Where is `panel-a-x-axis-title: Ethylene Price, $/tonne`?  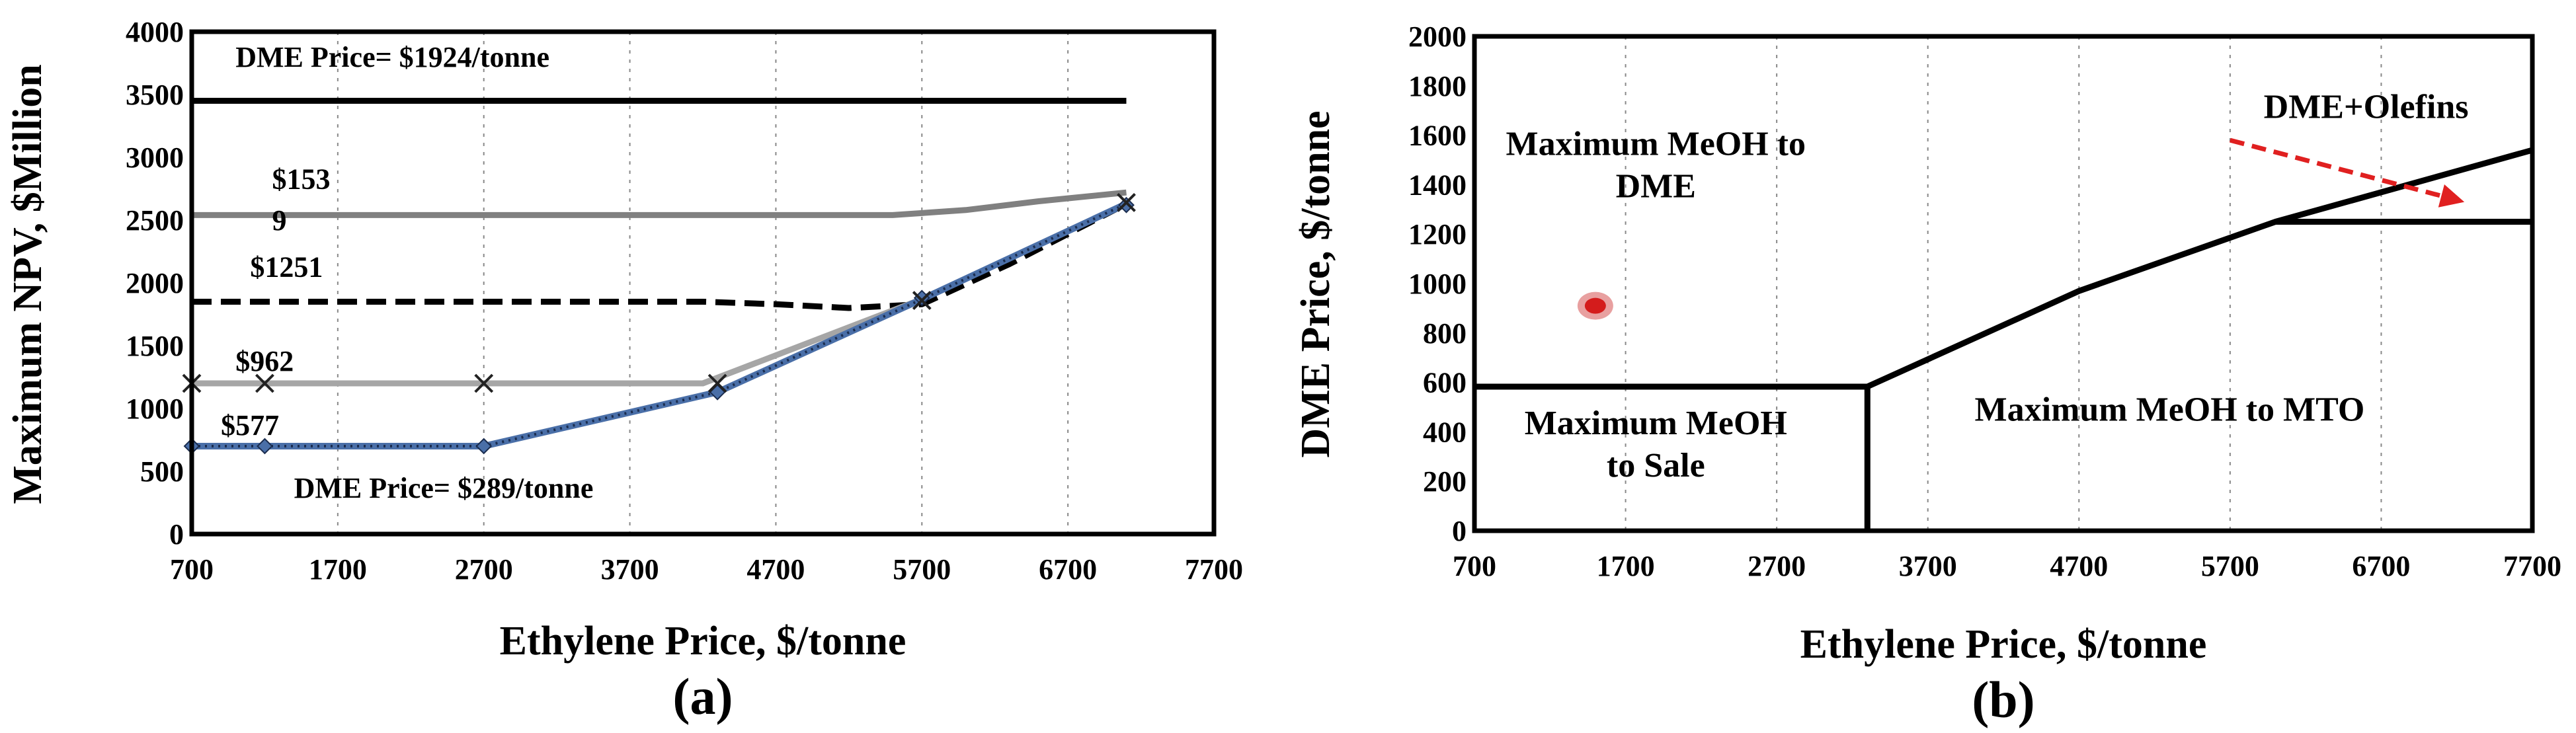
panel-a-x-axis-title: Ethylene Price, $/tonne is located at coordinates (703, 641).